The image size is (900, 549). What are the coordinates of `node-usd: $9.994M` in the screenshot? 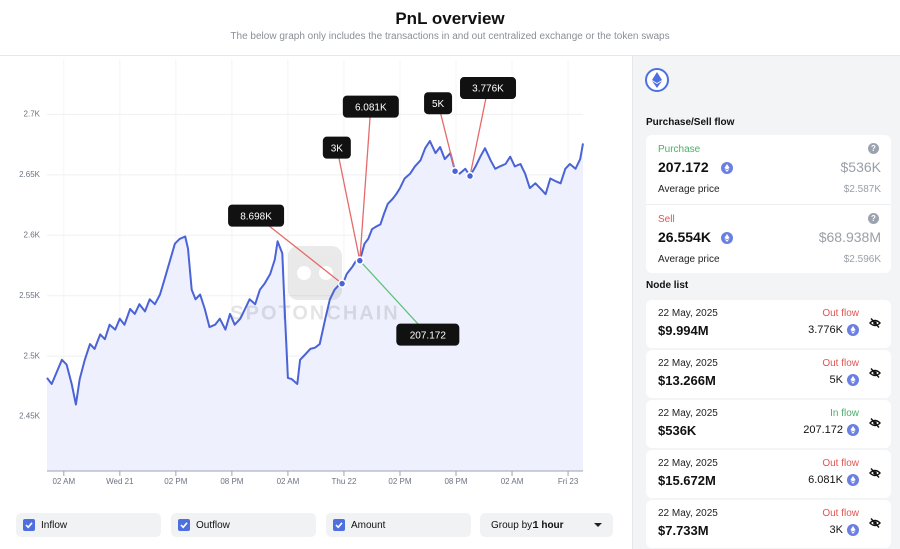 It's located at (683, 330).